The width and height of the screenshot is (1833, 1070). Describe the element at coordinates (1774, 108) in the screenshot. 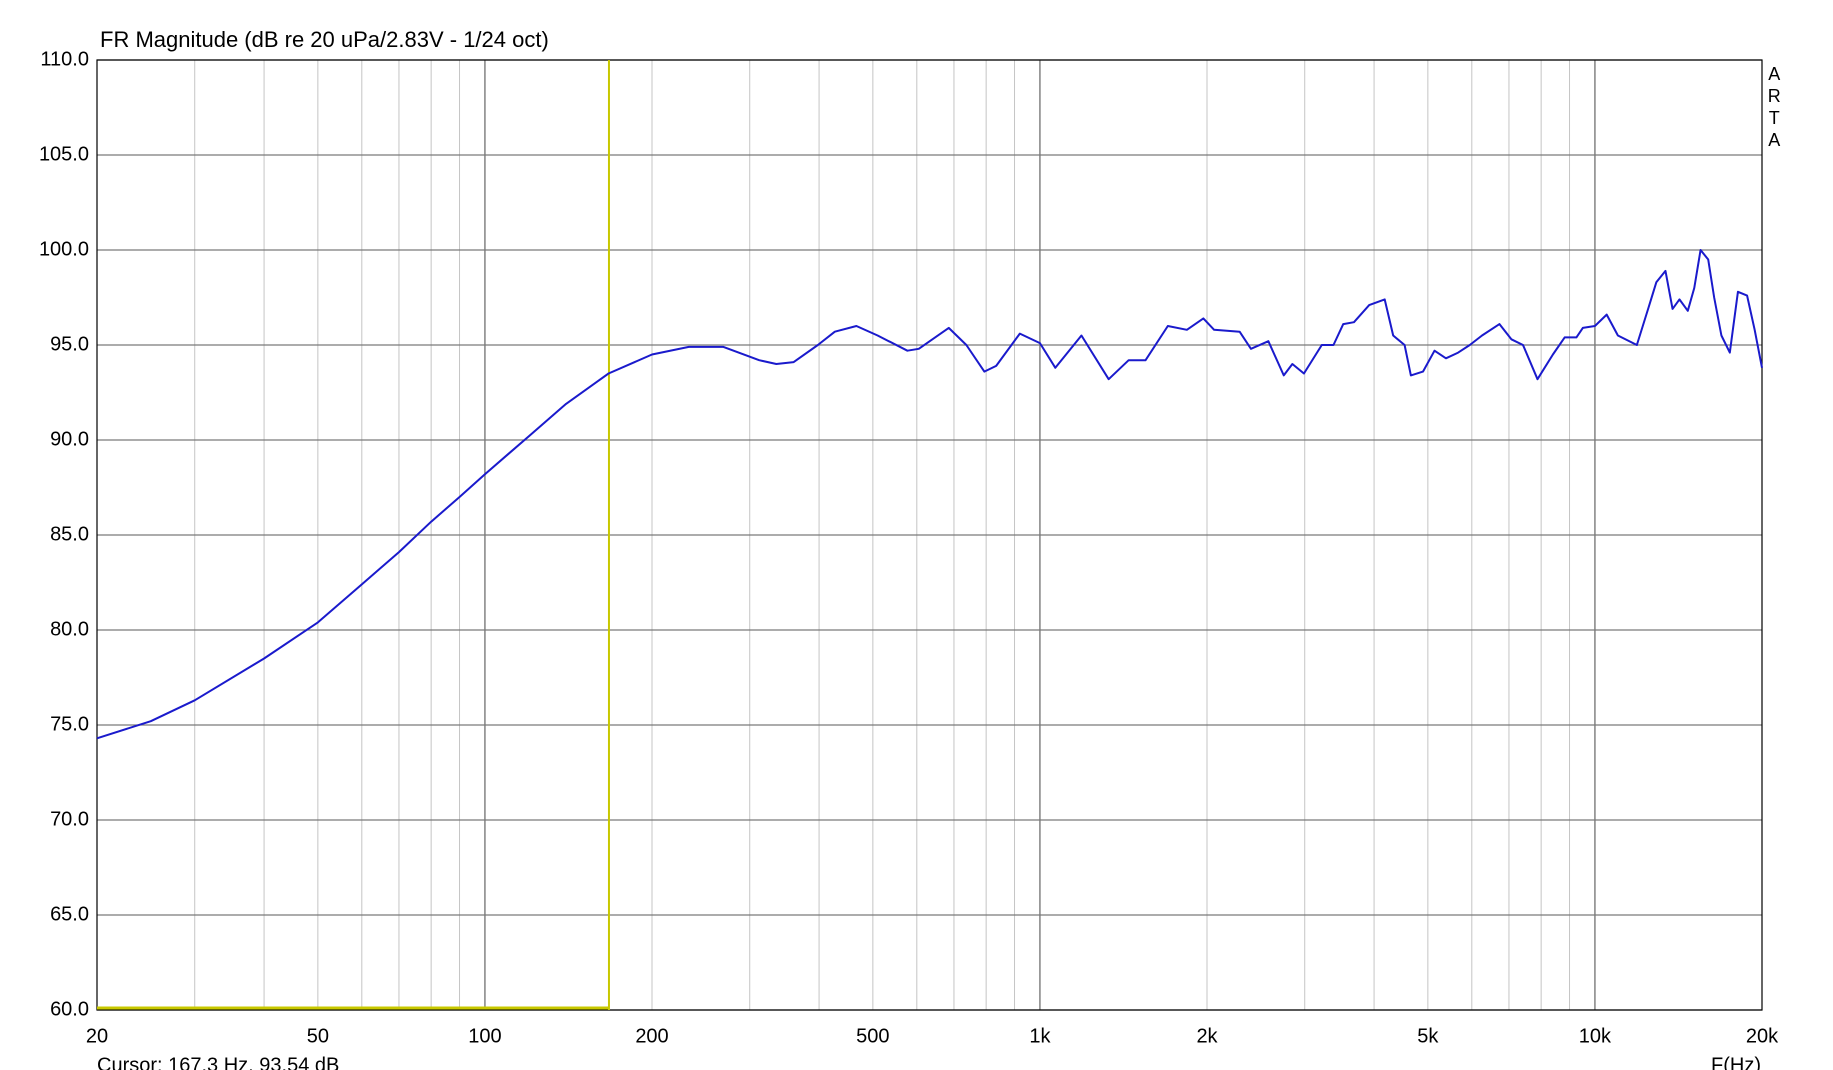

I see `watermark: ARTA` at that location.